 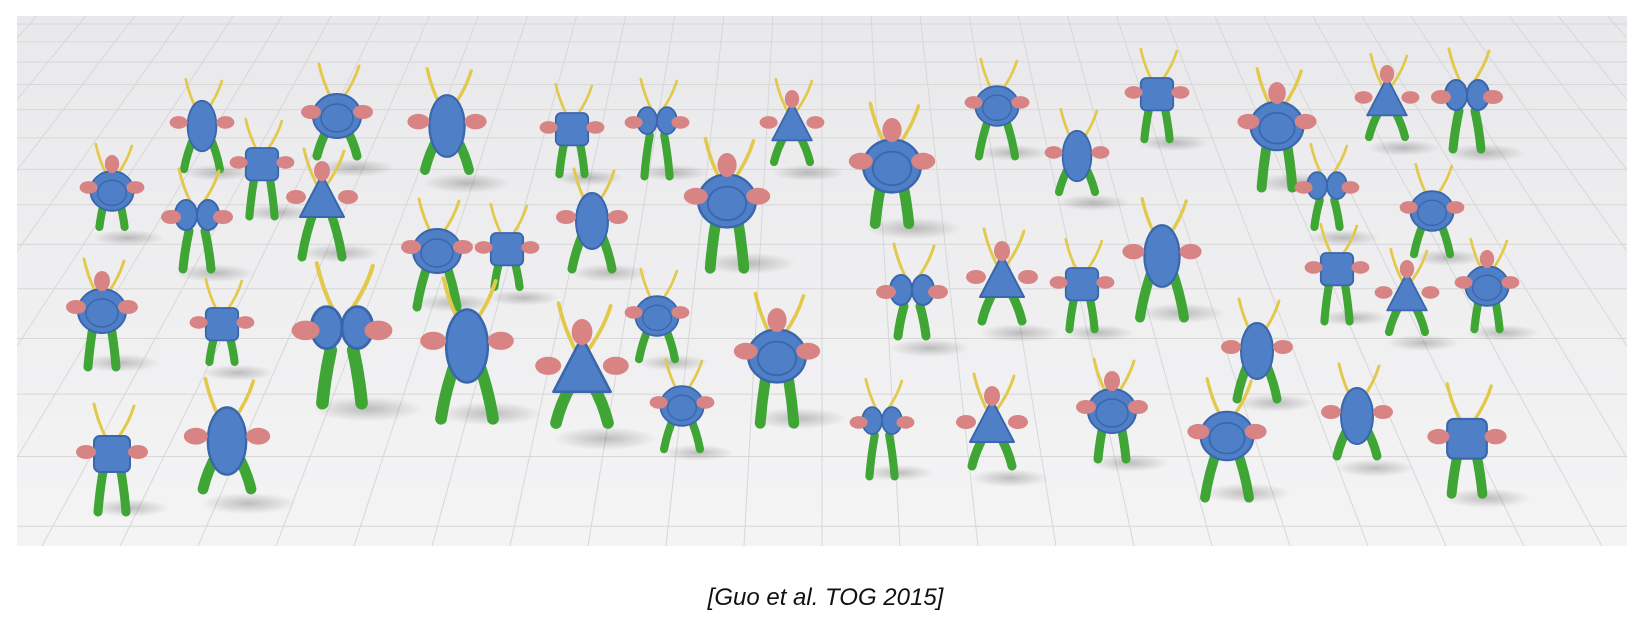 What do you see at coordinates (825, 597) in the screenshot?
I see `figure-caption: [Guo et al. TOG 2015]` at bounding box center [825, 597].